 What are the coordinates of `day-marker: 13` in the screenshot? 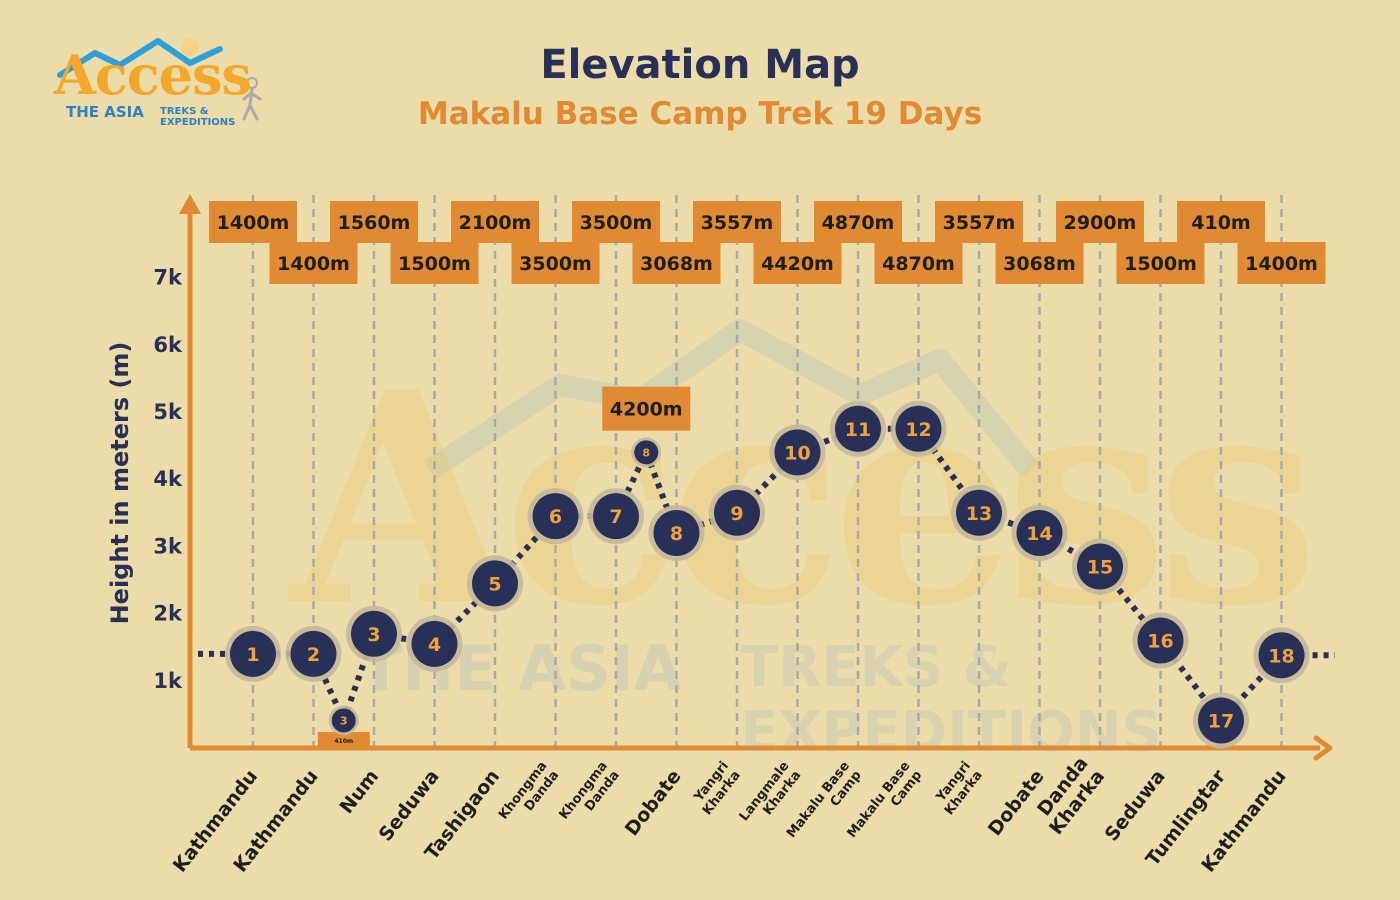 It's located at (979, 512).